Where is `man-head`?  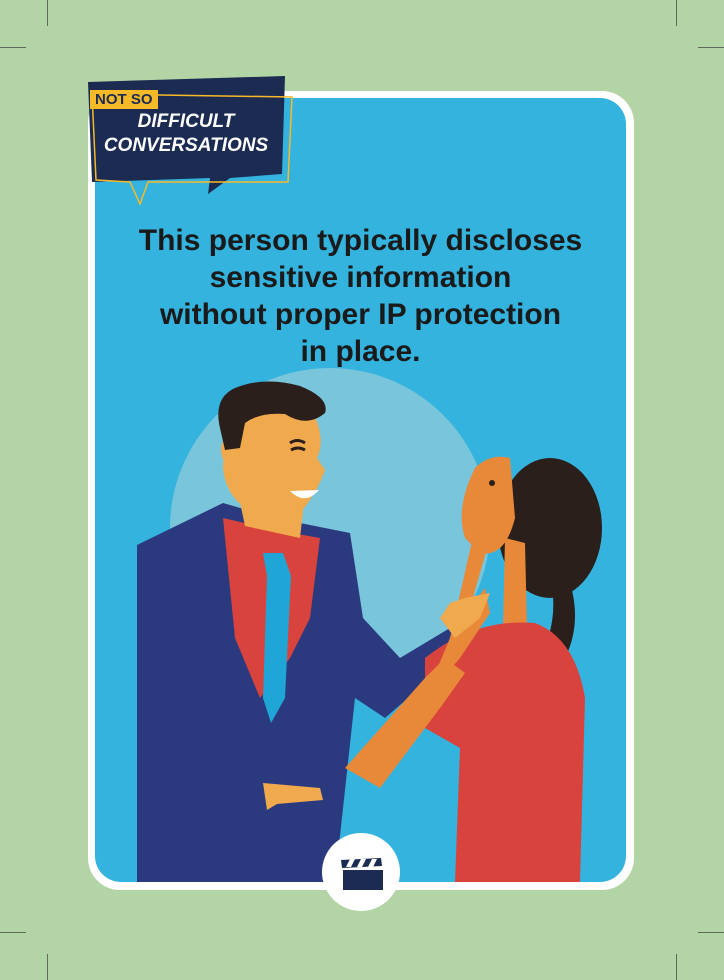
man-head is located at coordinates (274, 454).